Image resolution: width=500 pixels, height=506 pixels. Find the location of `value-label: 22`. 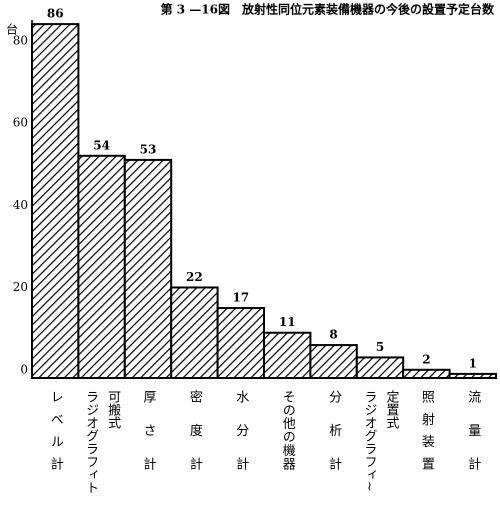

value-label: 22 is located at coordinates (194, 277).